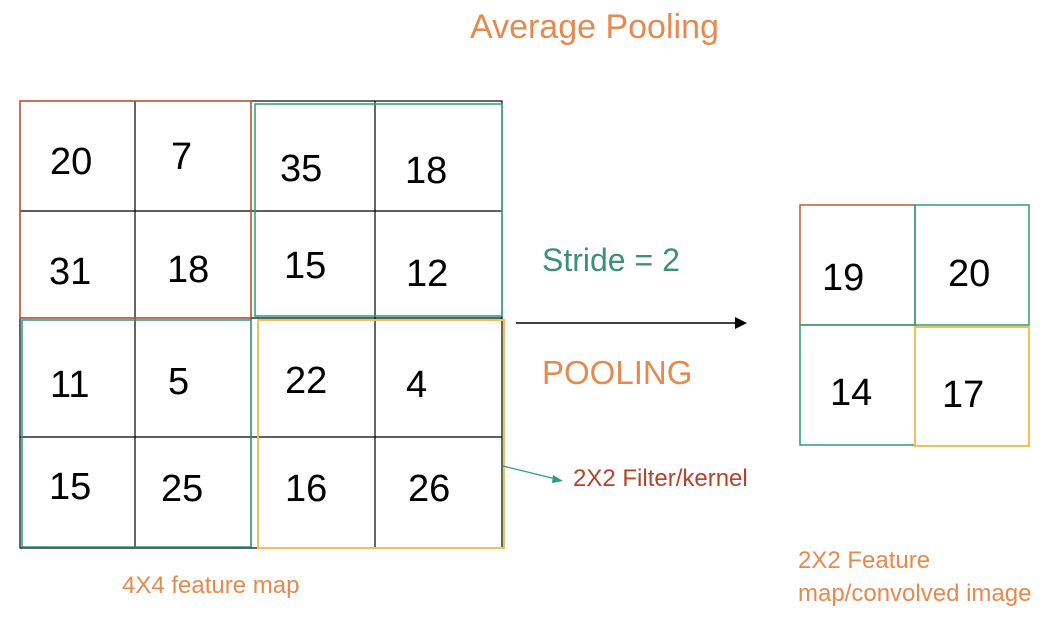  Describe the element at coordinates (306, 381) in the screenshot. I see `input-cell: 22` at that location.